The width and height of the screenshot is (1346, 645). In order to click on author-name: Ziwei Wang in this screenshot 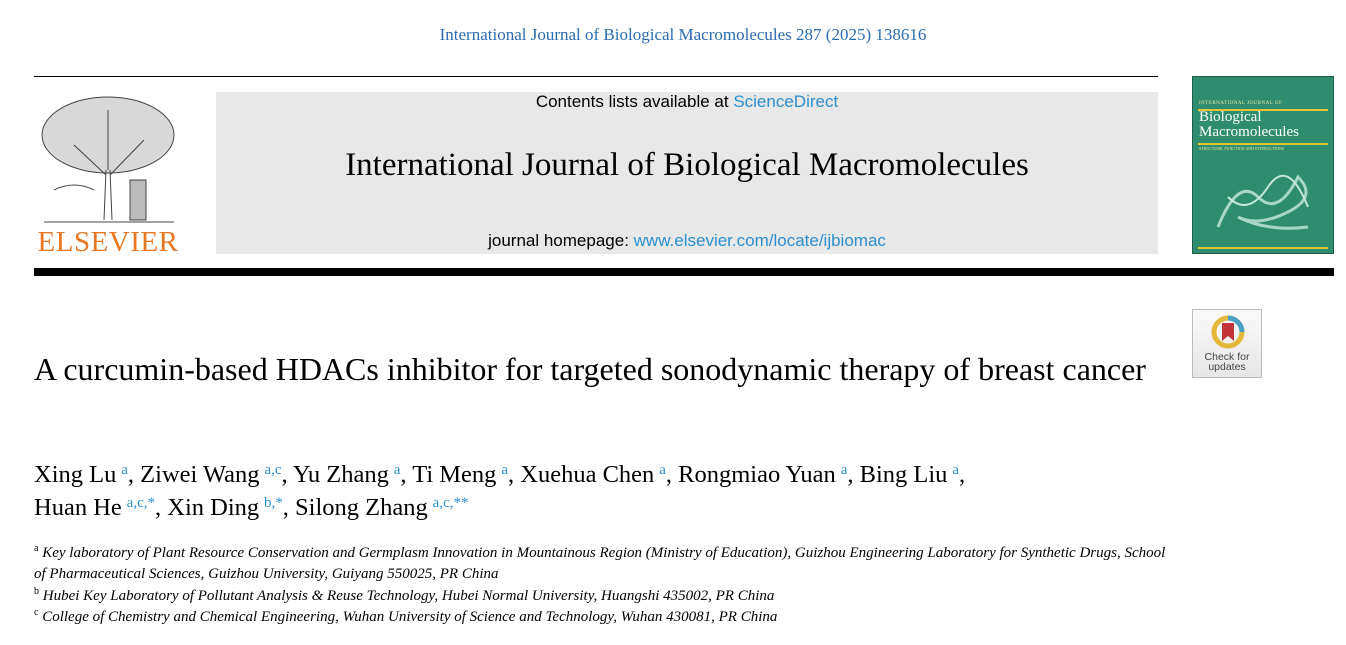, I will do `click(200, 474)`.